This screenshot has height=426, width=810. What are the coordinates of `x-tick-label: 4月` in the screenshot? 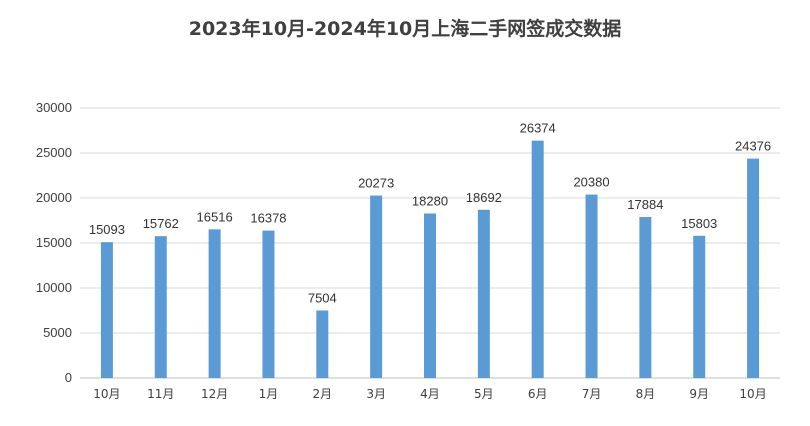 It's located at (430, 394).